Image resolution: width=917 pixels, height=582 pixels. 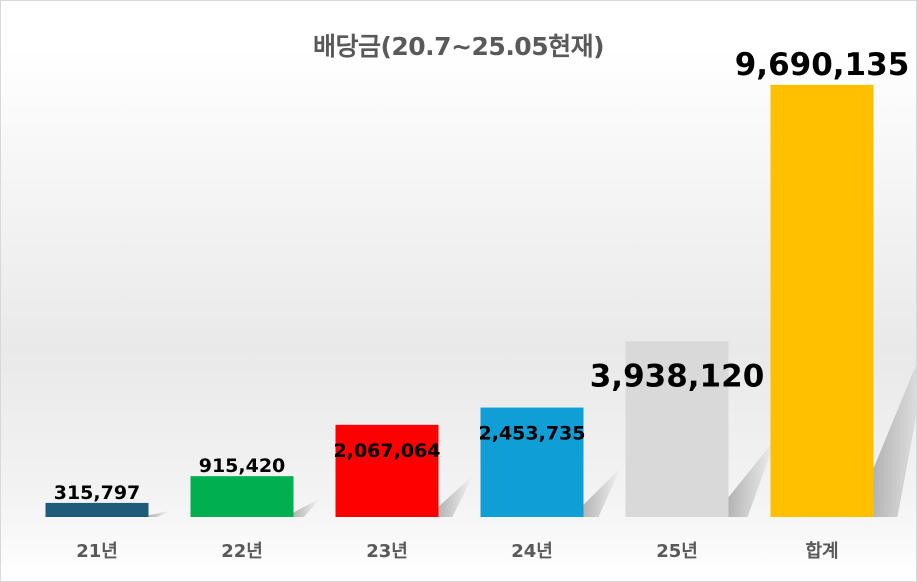 I want to click on category-label-1: 21년, so click(x=97, y=551).